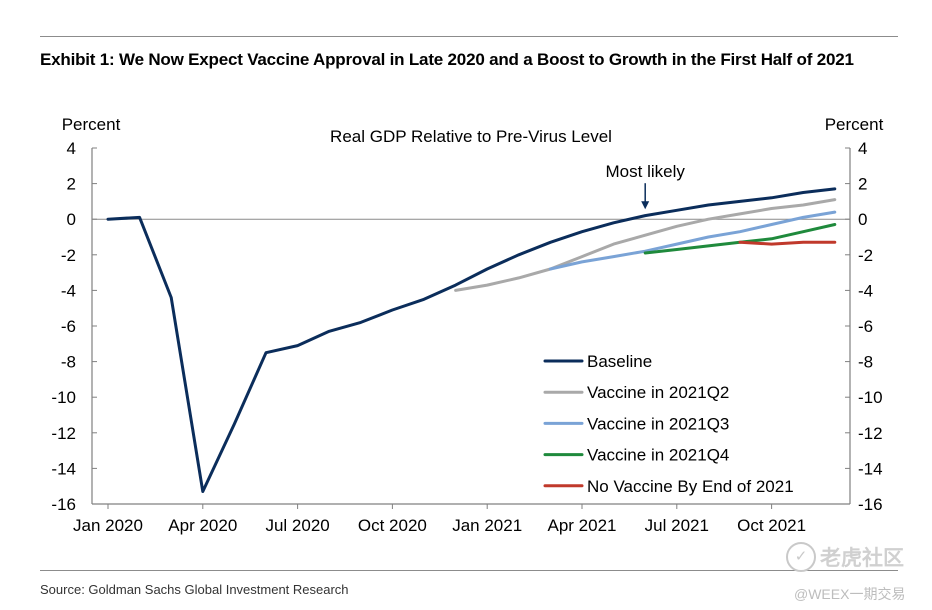  What do you see at coordinates (68, 362) in the screenshot?
I see `y-tick-label-left: -8` at bounding box center [68, 362].